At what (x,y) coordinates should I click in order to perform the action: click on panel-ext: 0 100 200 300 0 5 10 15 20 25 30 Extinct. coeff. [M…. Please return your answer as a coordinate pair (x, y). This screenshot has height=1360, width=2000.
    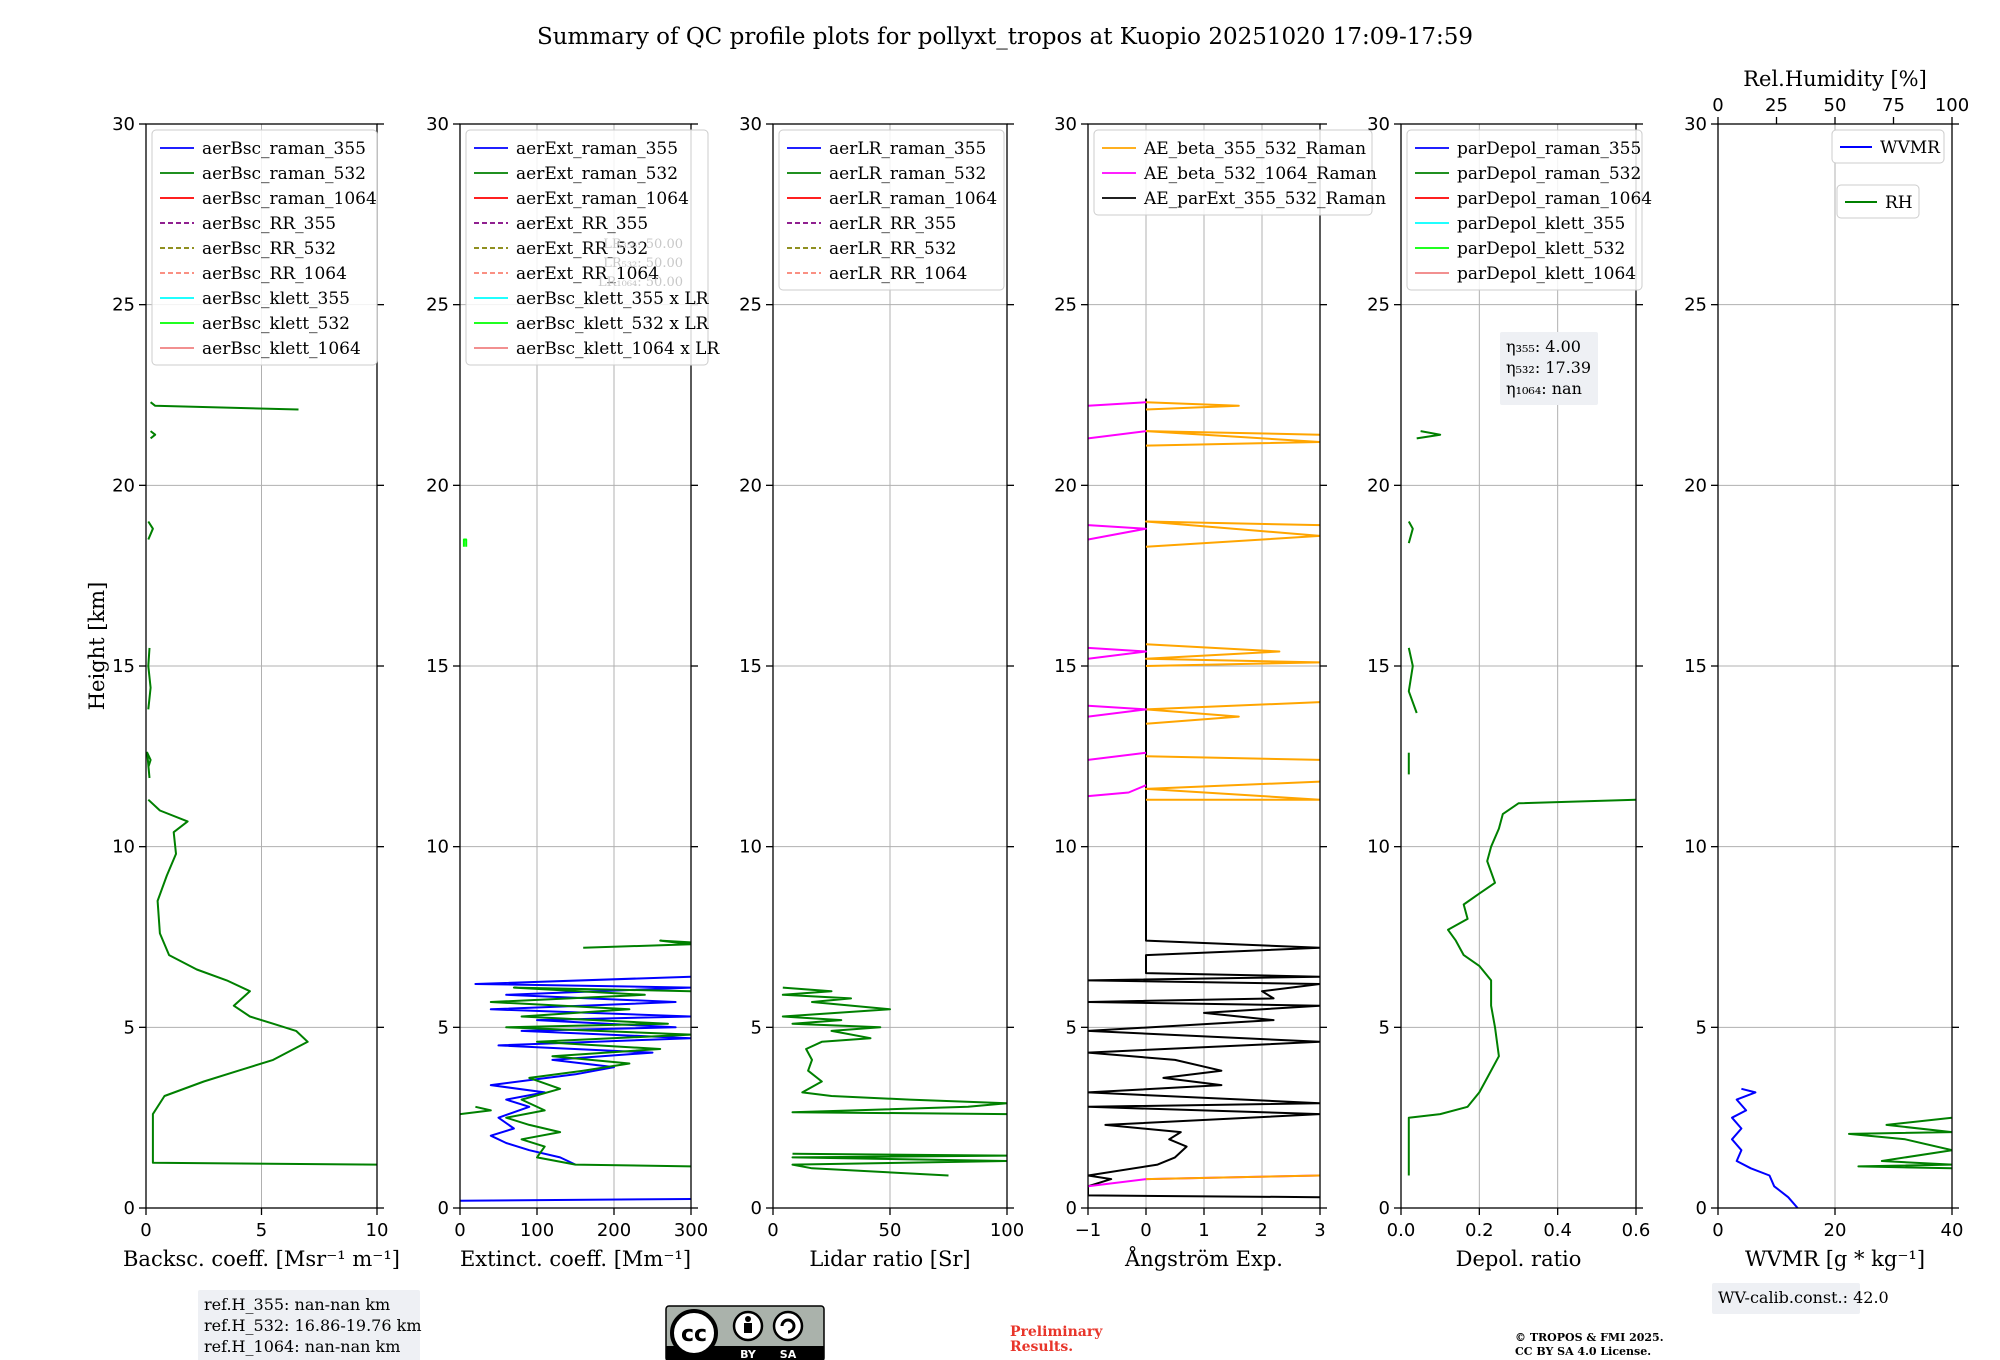
    Looking at the image, I should click on (573, 692).